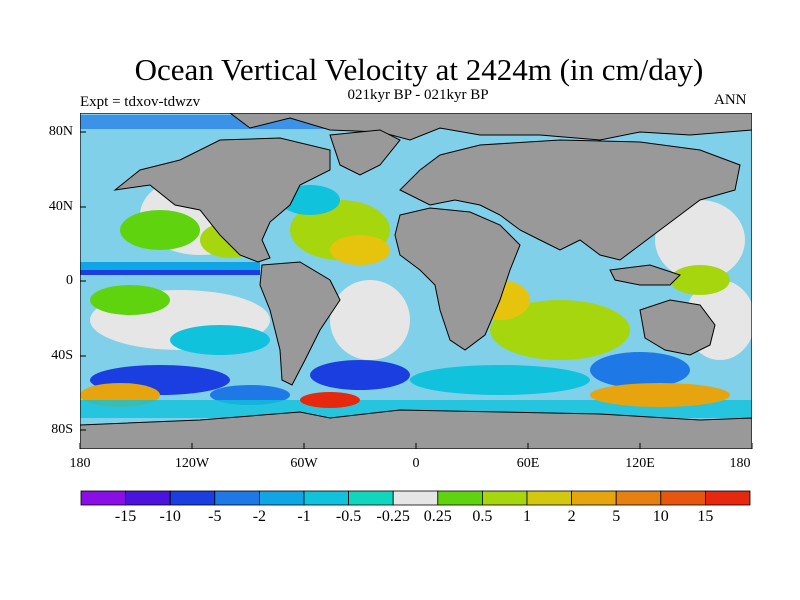 The image size is (800, 600). Describe the element at coordinates (730, 100) in the screenshot. I see `season-label: ANN` at that location.